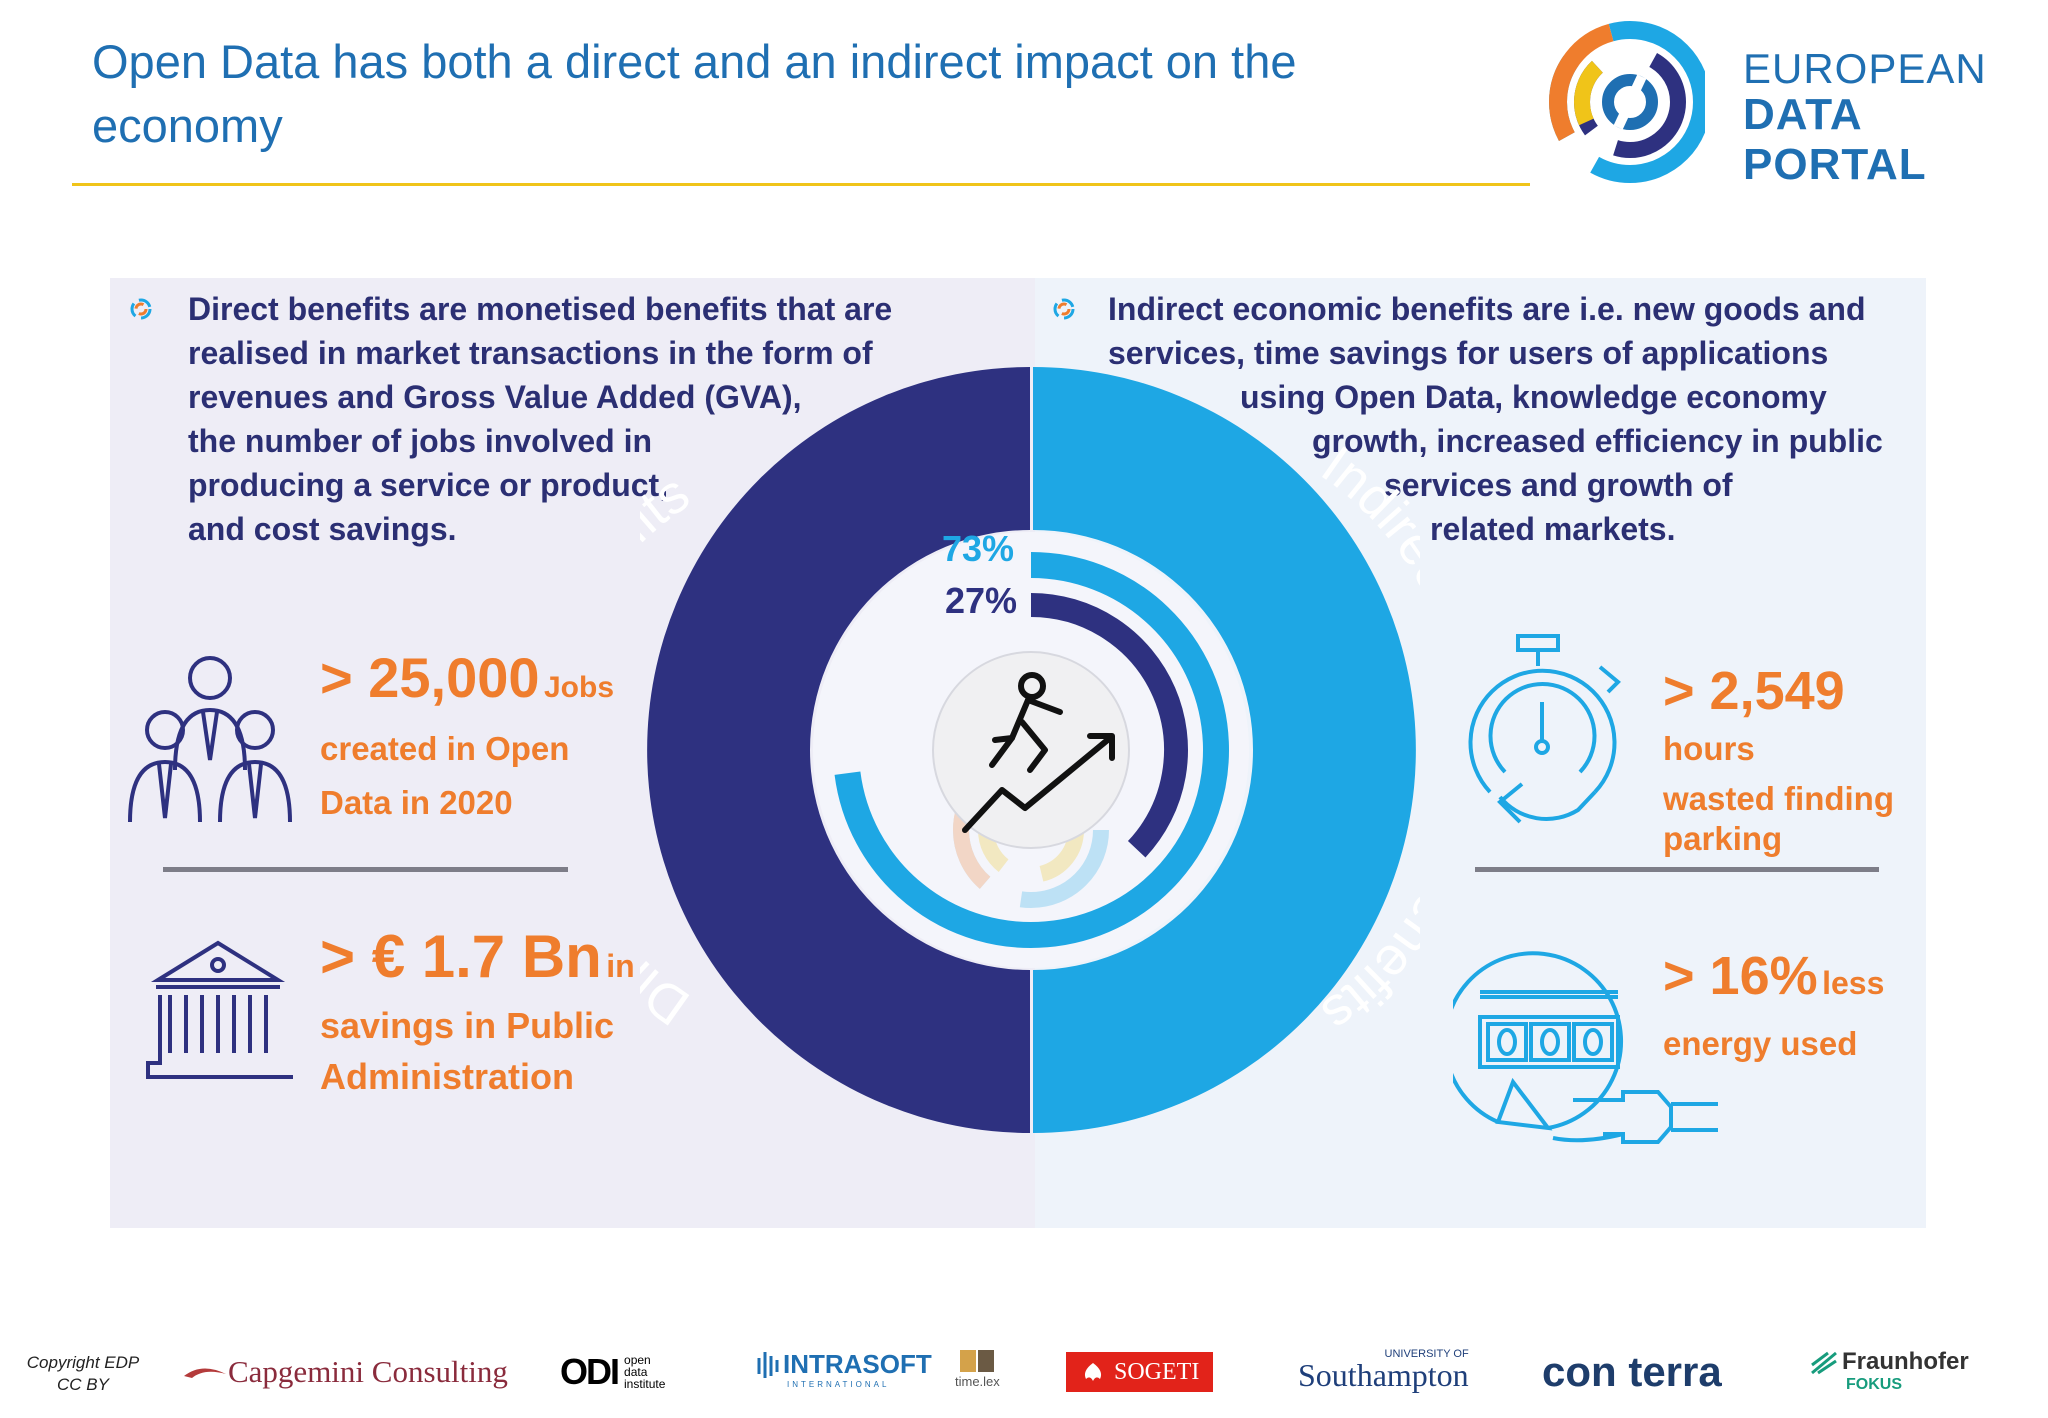 The height and width of the screenshot is (1418, 2048). I want to click on partner-name: INTRASOFT, so click(857, 1363).